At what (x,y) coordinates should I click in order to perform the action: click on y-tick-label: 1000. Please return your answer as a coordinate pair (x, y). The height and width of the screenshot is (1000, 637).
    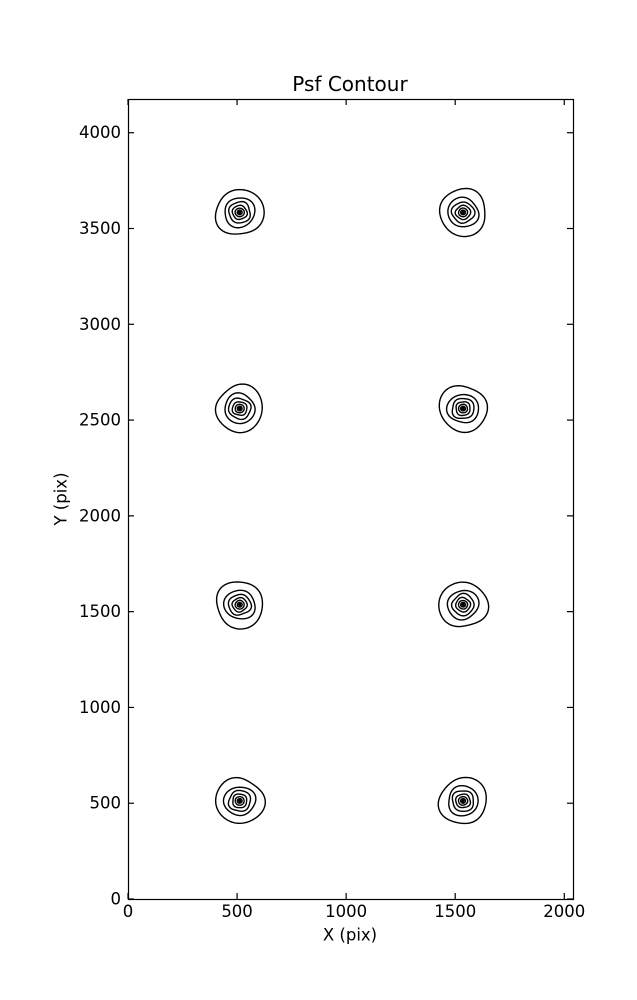
    Looking at the image, I should click on (100, 707).